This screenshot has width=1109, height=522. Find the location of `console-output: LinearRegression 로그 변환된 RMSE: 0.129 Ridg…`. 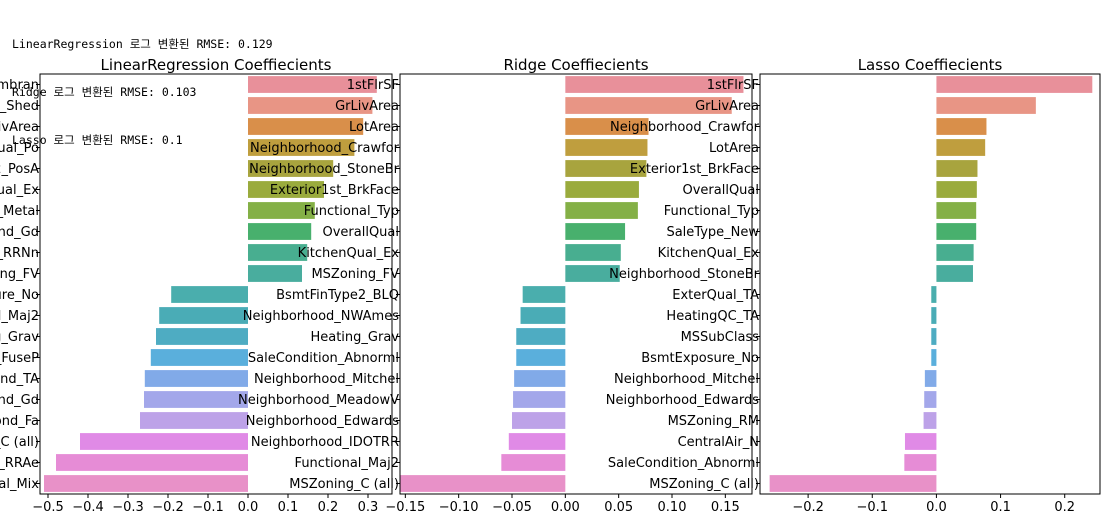

console-output: LinearRegression 로그 변환된 RMSE: 0.129 Ridg… is located at coordinates (142, 84).